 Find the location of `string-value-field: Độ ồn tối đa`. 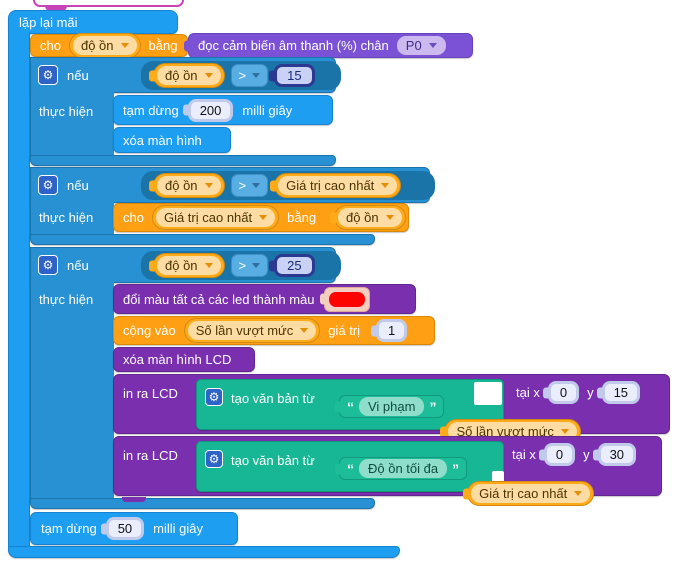

string-value-field: Độ ồn tối đa is located at coordinates (403, 468).